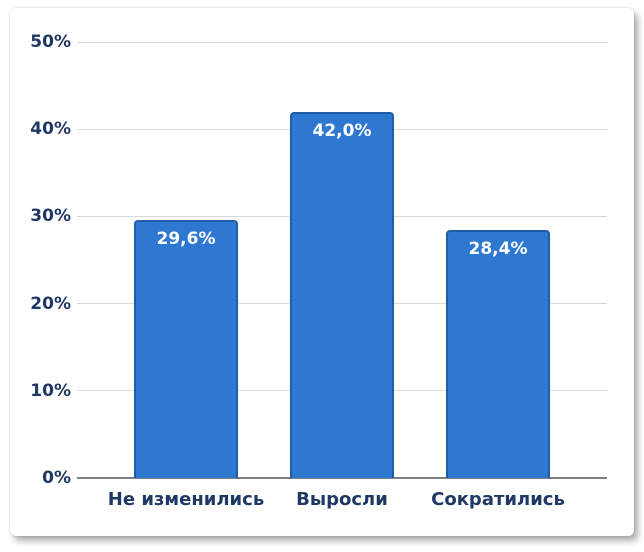 This screenshot has width=644, height=552. Describe the element at coordinates (50, 129) in the screenshot. I see `y-tick-label-40: 40%` at that location.